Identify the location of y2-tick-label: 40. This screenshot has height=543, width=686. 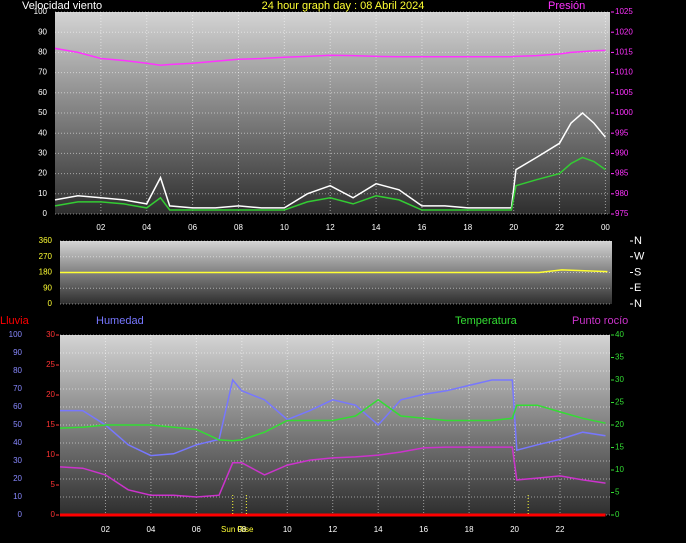
(619, 334).